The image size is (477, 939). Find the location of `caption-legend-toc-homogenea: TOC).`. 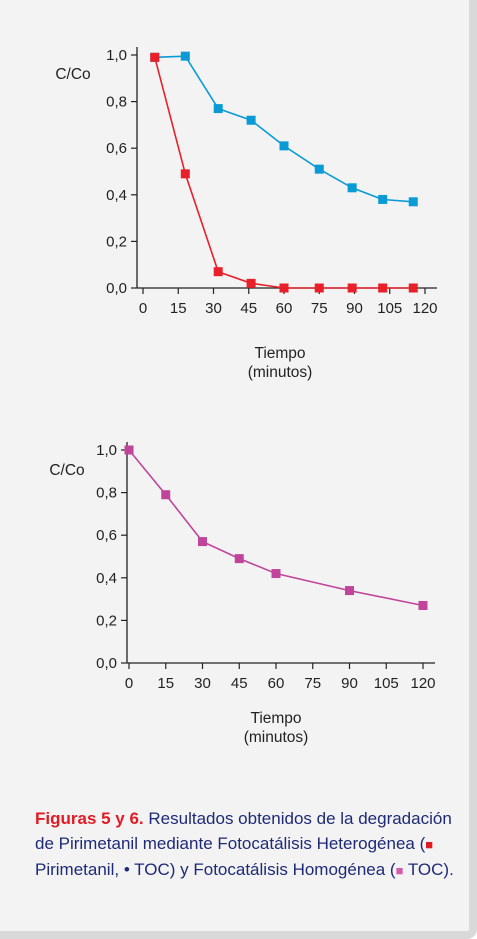

caption-legend-toc-homogenea: TOC). is located at coordinates (428, 869).